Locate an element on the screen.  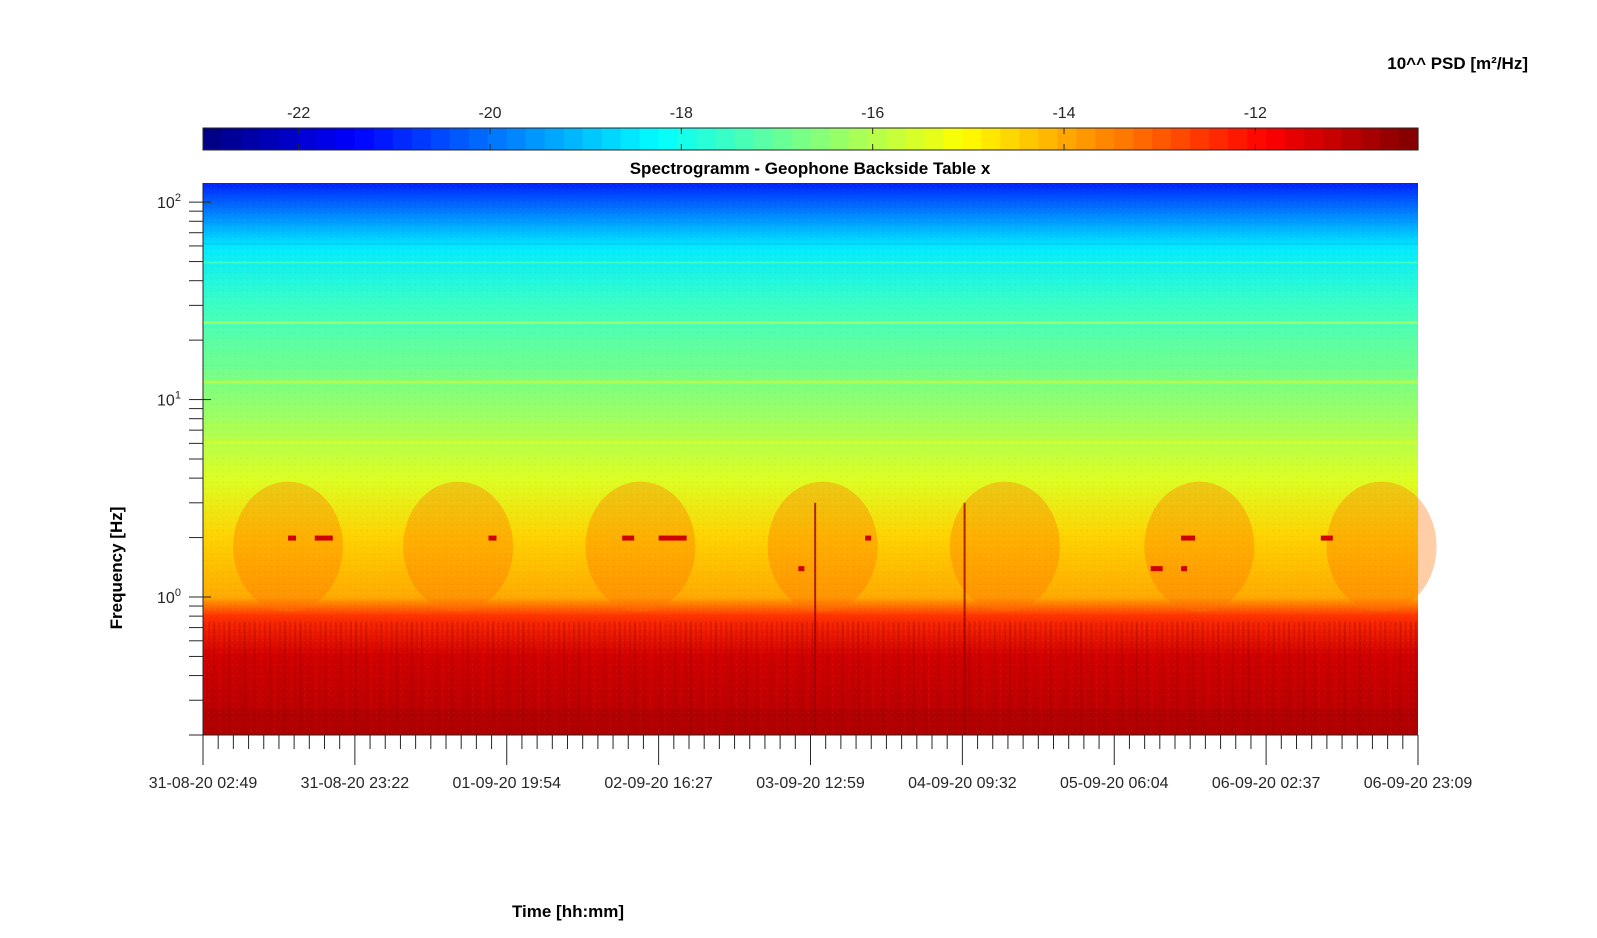
colorbar-ticks: -22 -20 -18 -16 -14 -12 is located at coordinates (777, 127).